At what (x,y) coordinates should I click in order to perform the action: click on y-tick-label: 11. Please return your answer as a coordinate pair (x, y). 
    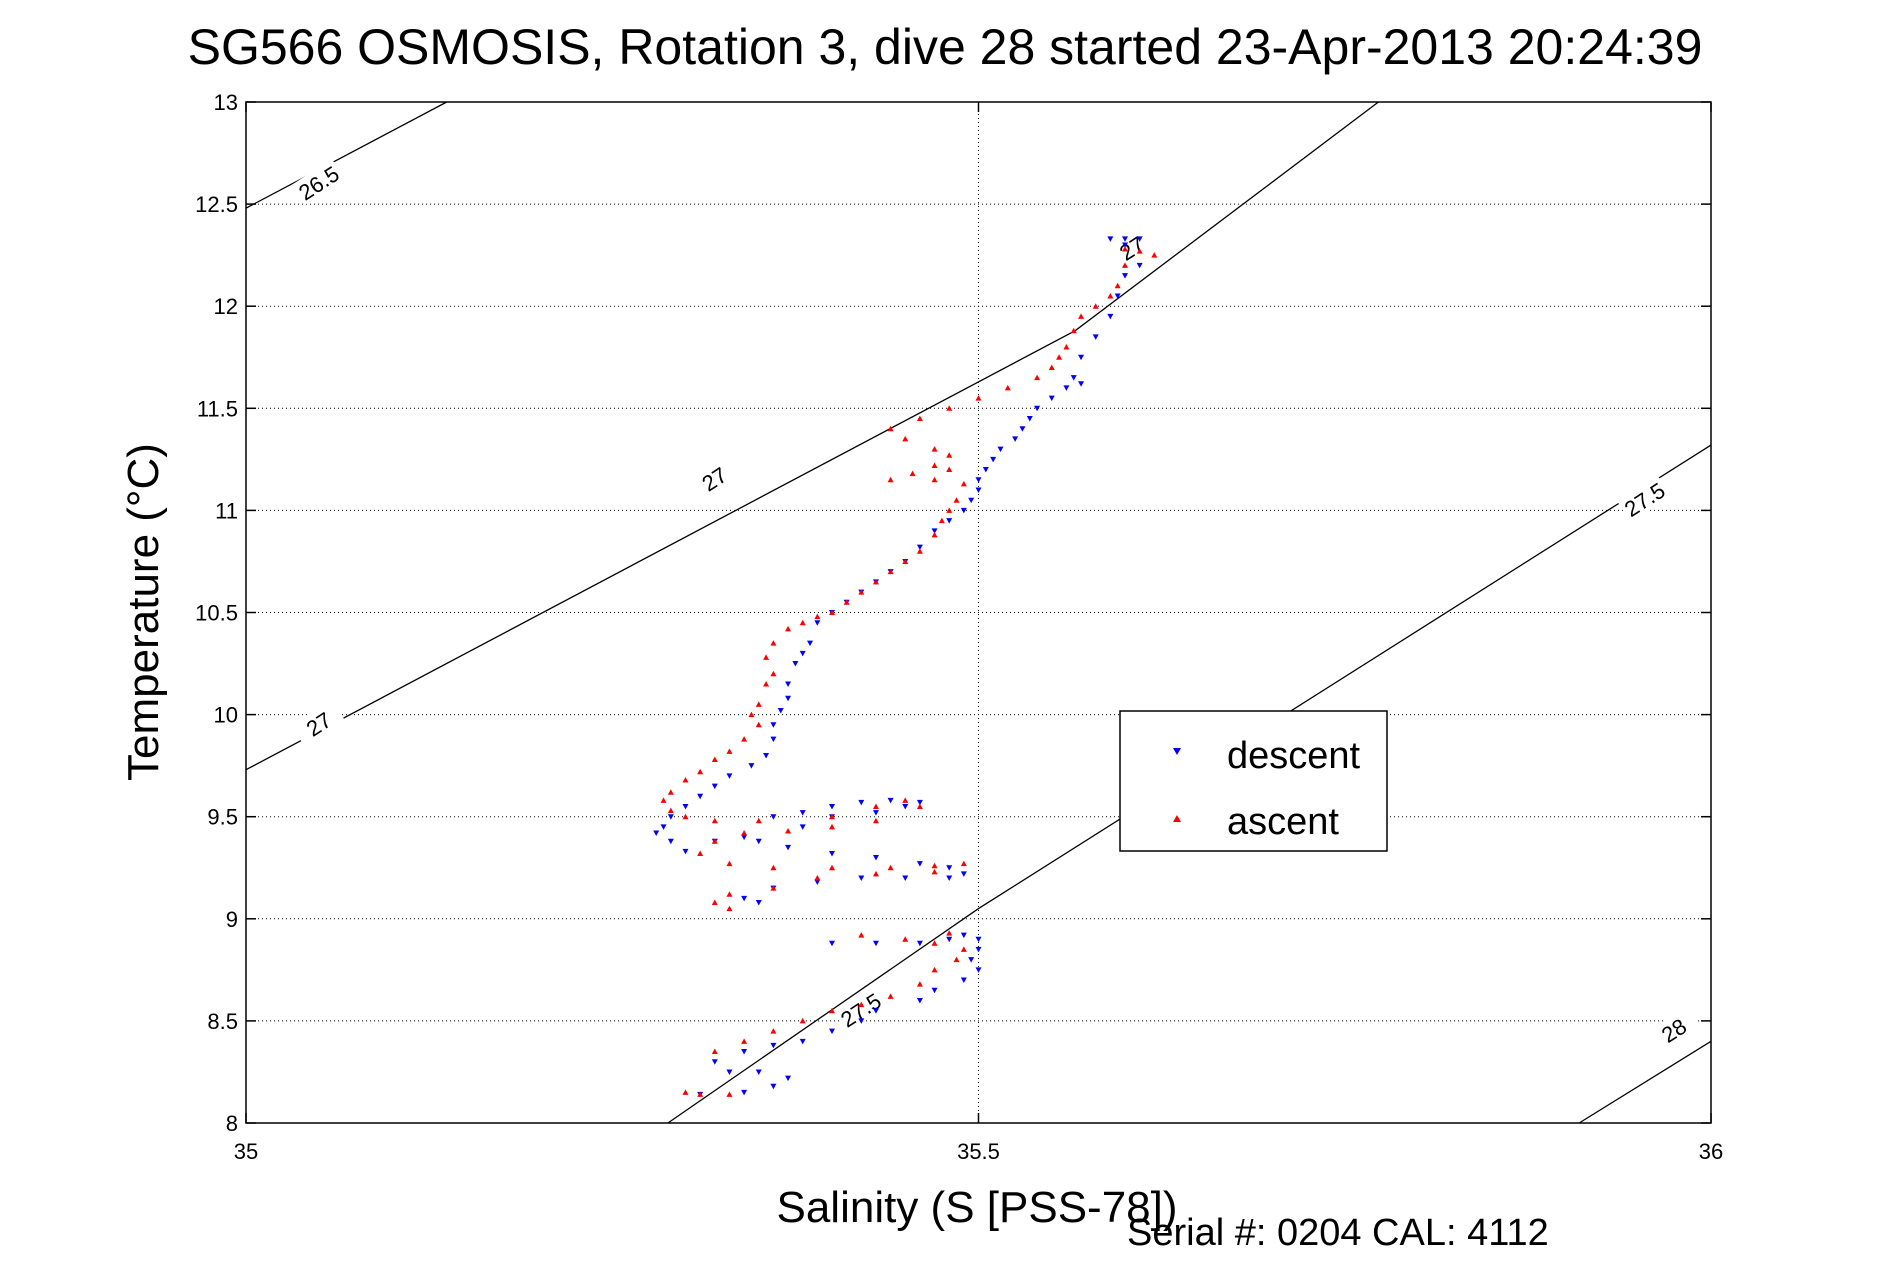
    Looking at the image, I should click on (226, 510).